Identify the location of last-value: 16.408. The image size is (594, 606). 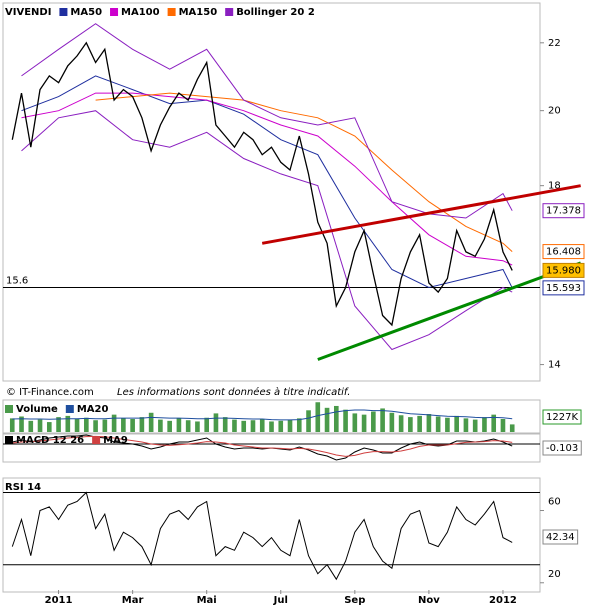
(563, 252).